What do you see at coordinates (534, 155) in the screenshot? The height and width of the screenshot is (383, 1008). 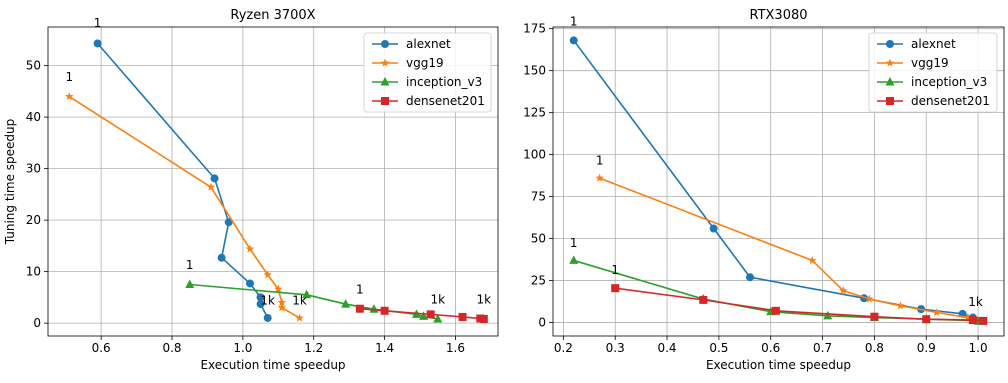 I see `y-tick-label: 100` at bounding box center [534, 155].